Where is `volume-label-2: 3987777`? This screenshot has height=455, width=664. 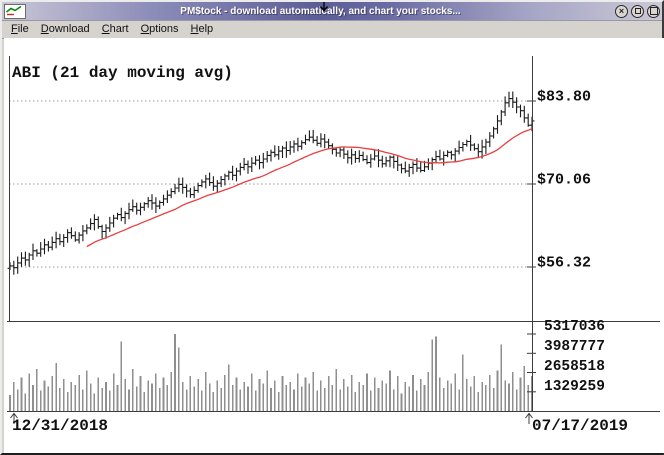
volume-label-2: 3987777 is located at coordinates (574, 347).